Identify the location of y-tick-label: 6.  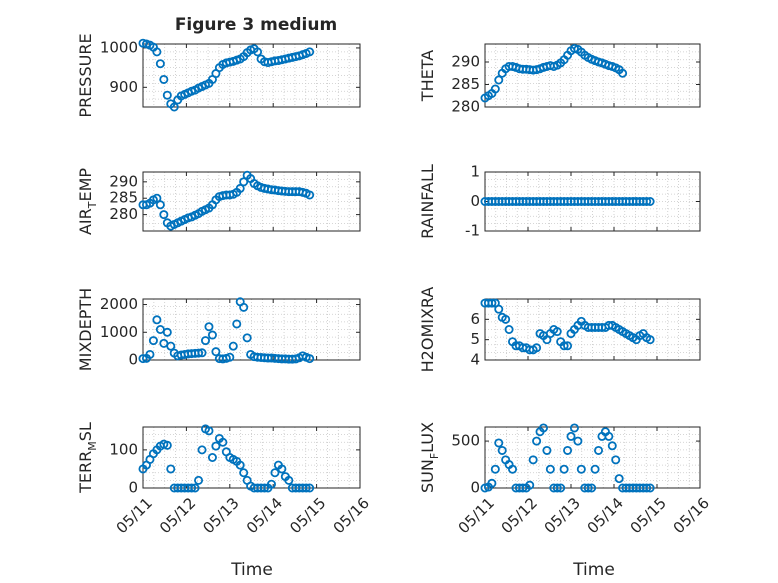
(475, 319).